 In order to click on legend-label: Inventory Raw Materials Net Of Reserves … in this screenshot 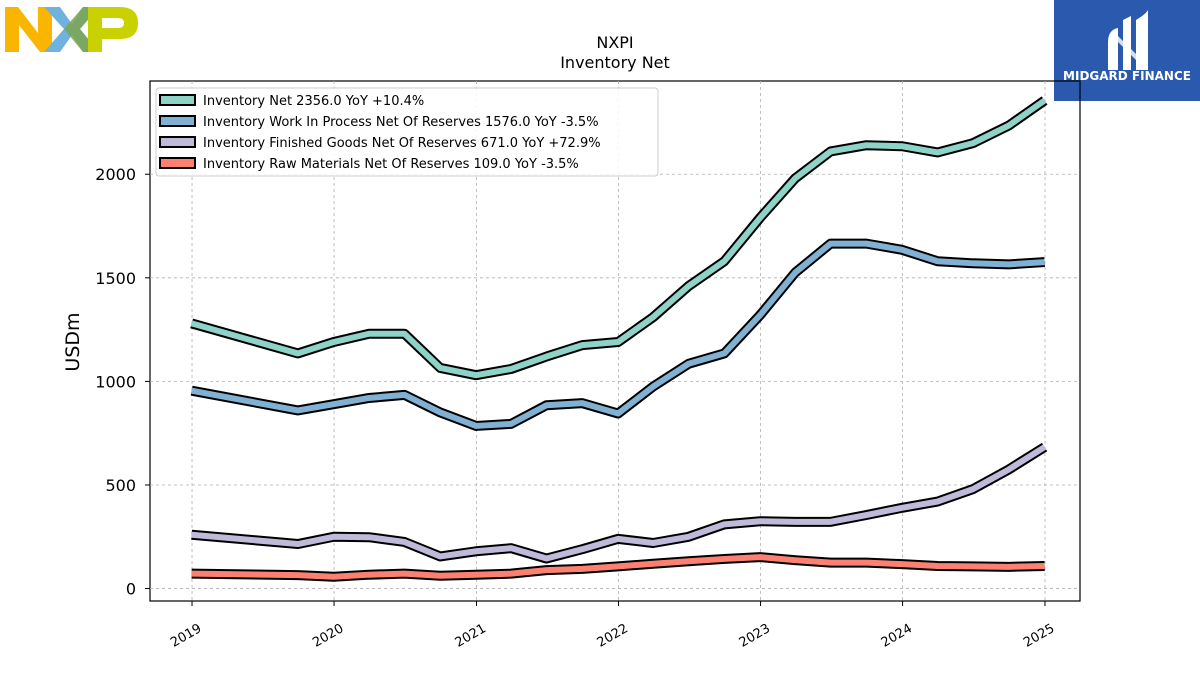, I will do `click(391, 164)`.